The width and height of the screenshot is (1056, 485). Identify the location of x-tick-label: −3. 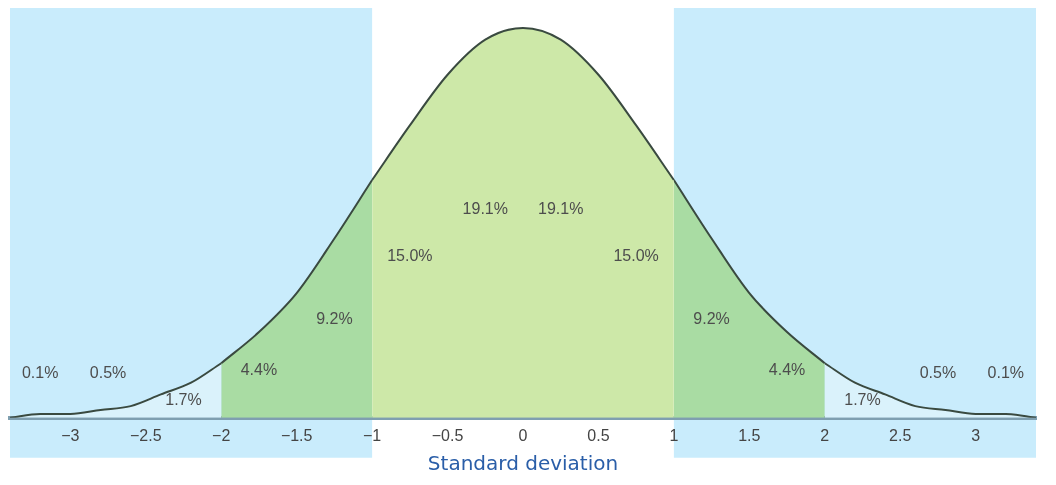
(70, 435).